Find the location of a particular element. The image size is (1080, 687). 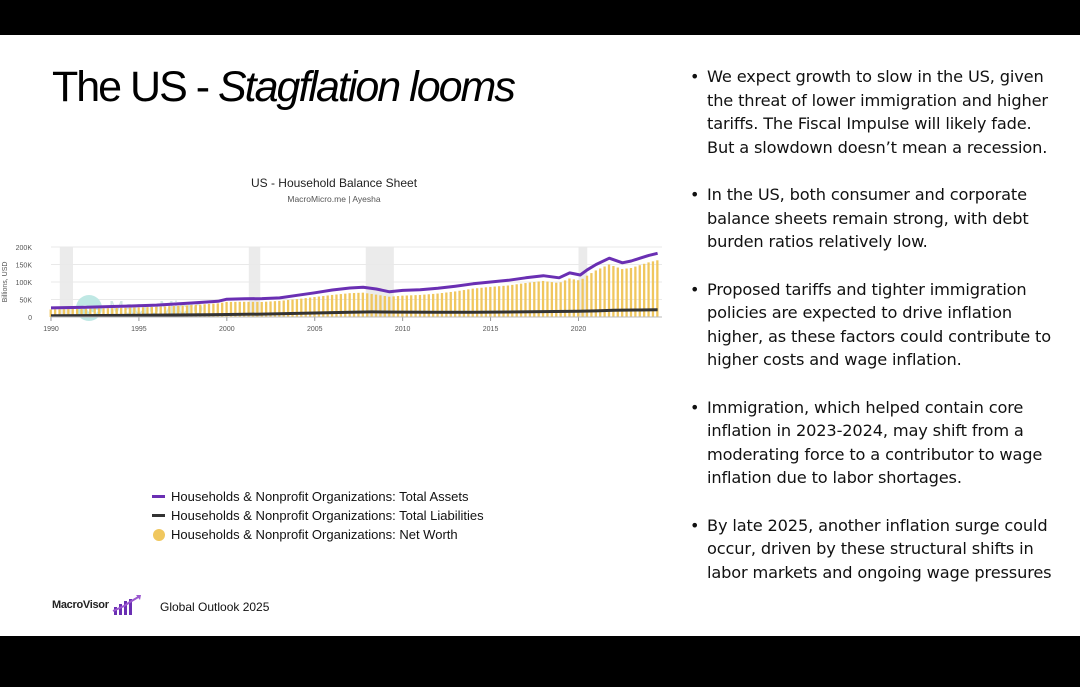

x-tick-label: 2015 is located at coordinates (491, 329).